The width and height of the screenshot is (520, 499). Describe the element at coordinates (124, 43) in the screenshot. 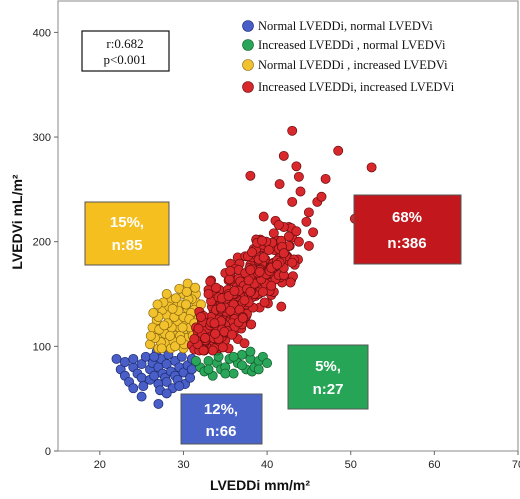

I see `stats-r: r:0.682` at that location.